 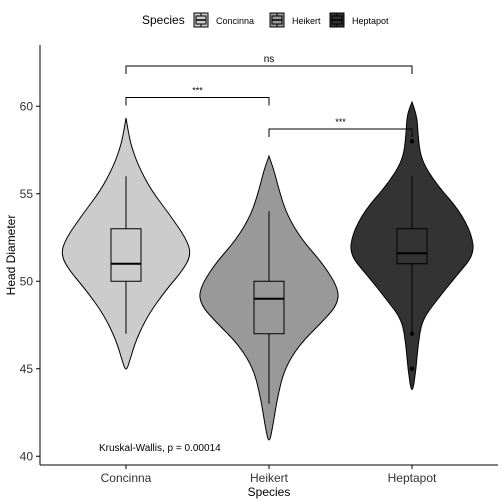 What do you see at coordinates (126, 478) in the screenshot?
I see `x-tick-label: Concinna` at bounding box center [126, 478].